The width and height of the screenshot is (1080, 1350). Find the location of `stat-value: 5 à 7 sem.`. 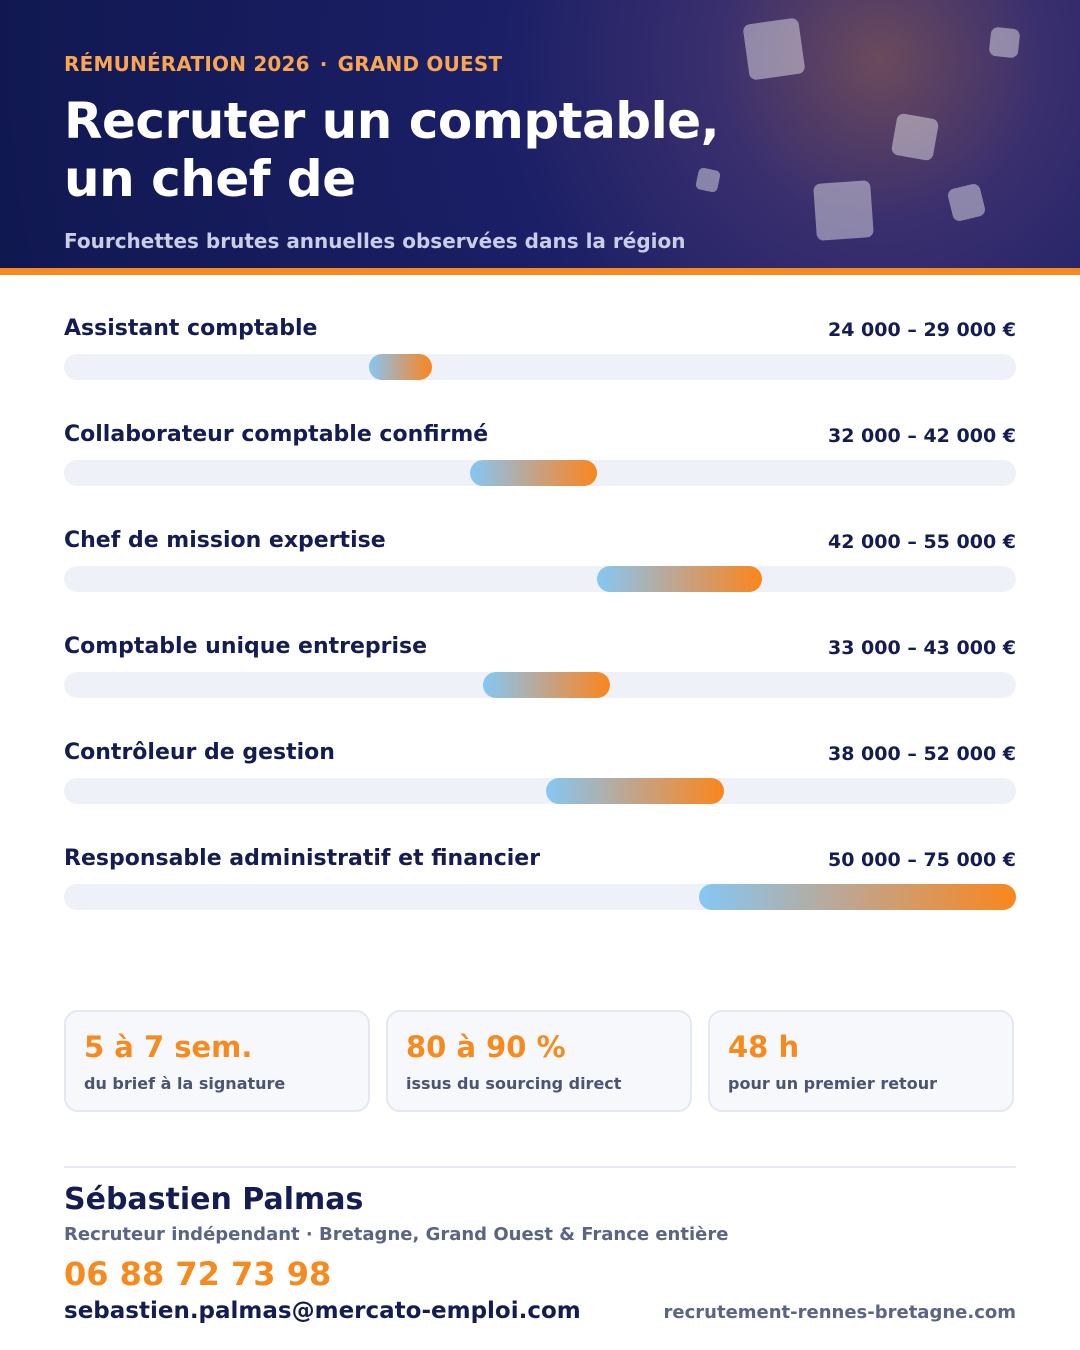

stat-value: 5 à 7 sem. is located at coordinates (168, 1047).